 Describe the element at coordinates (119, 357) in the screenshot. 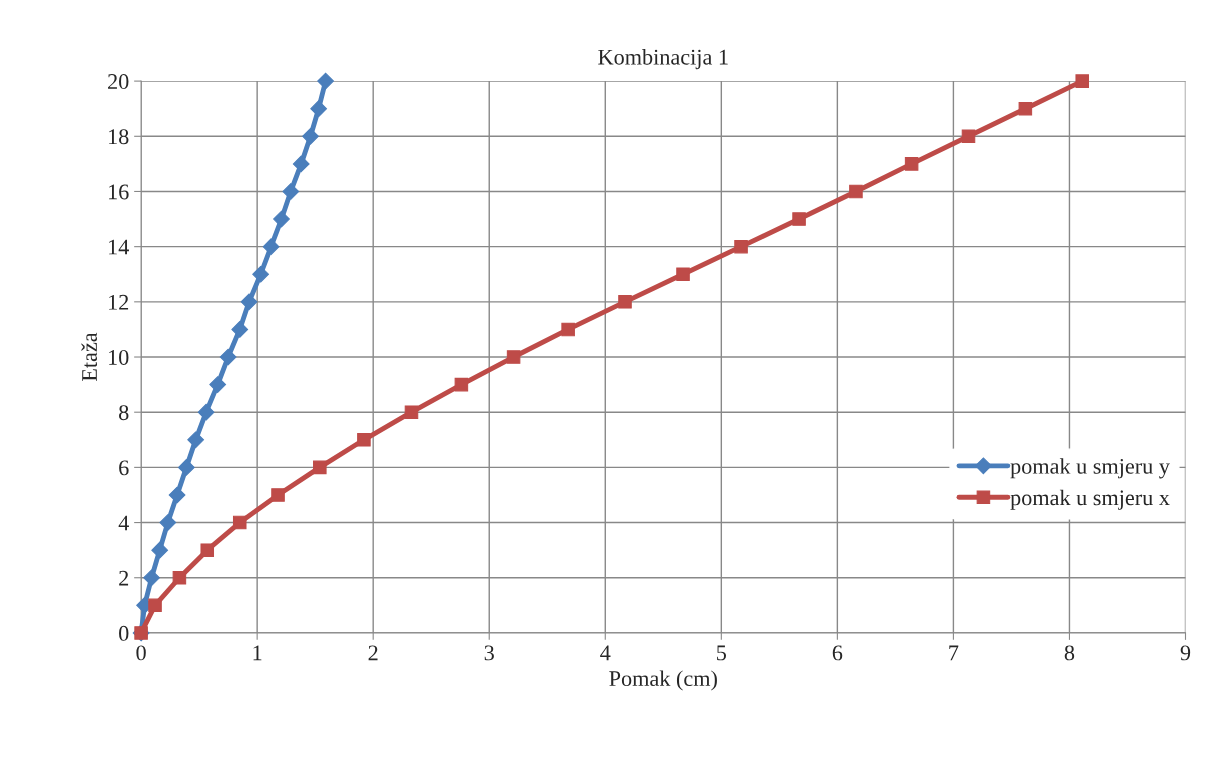

I see `y-tick-label: 10` at that location.